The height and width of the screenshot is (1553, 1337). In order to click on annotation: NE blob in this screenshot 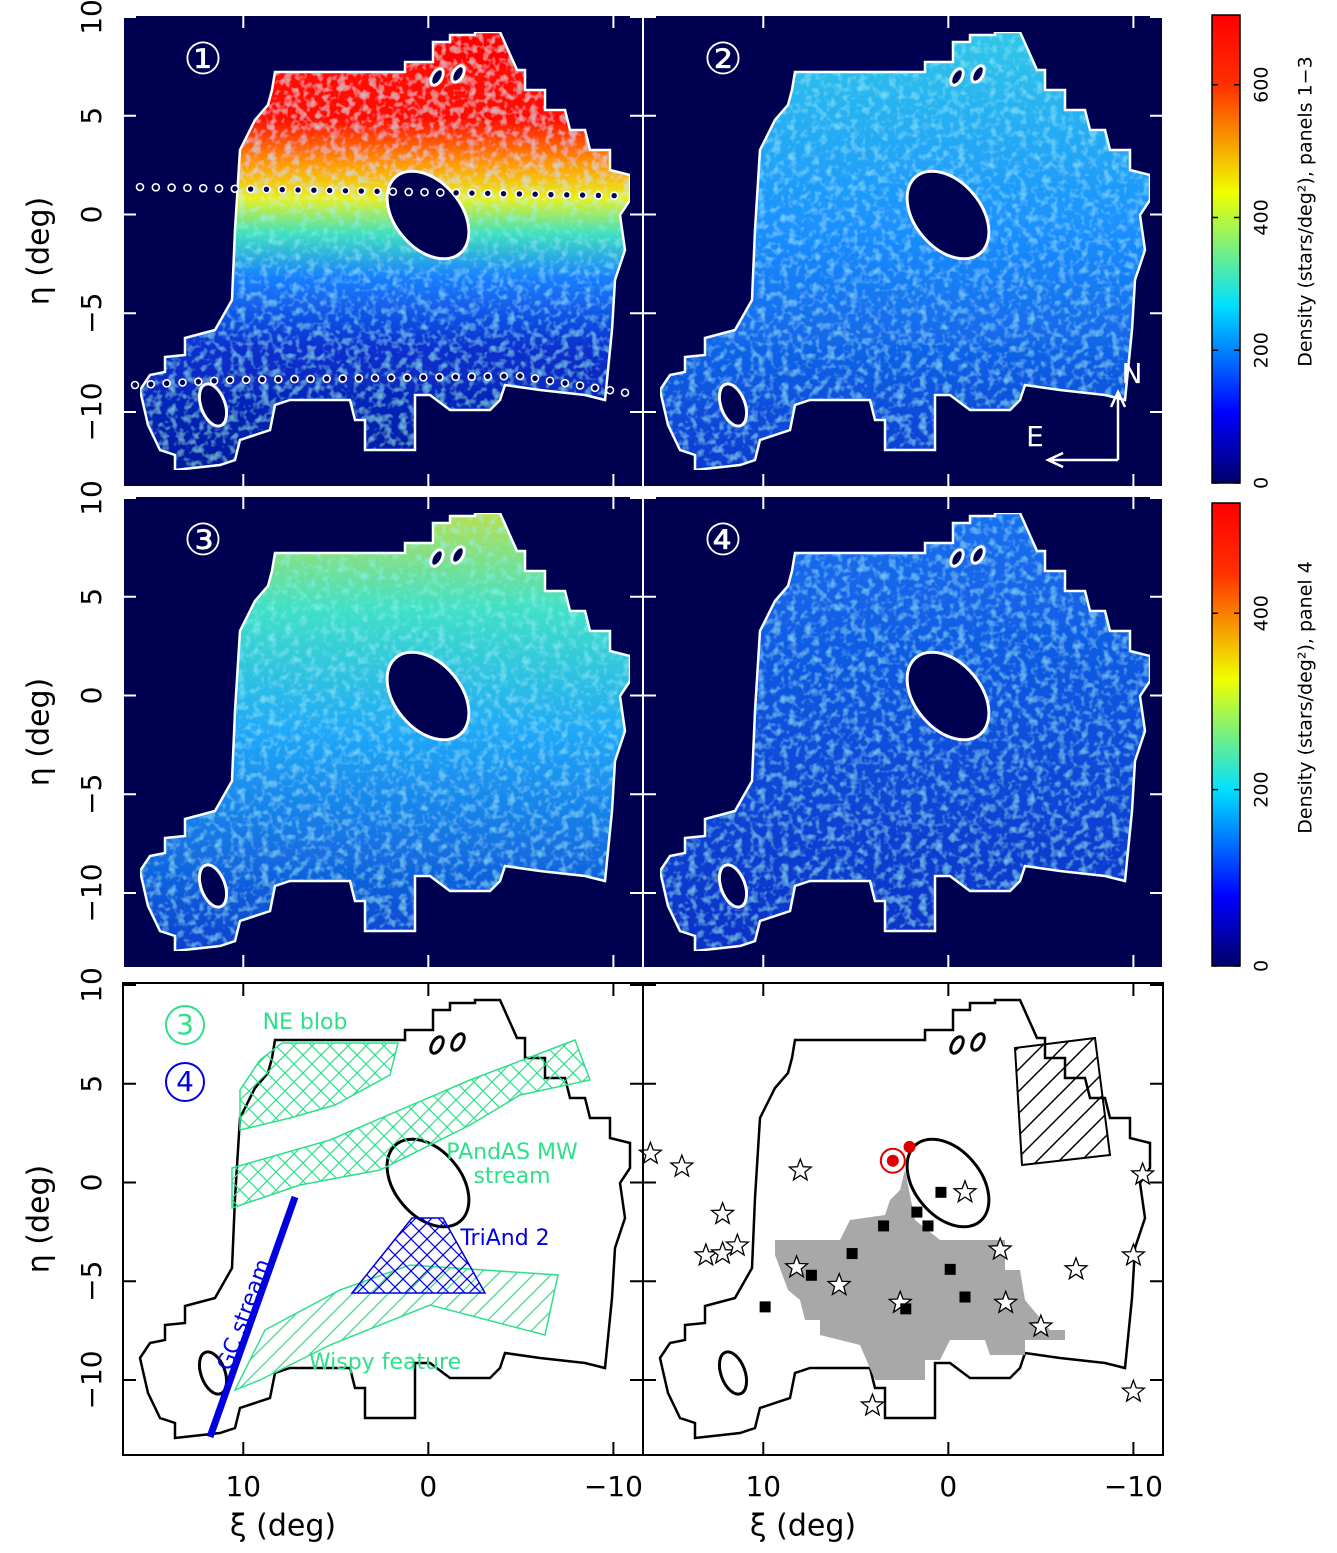, I will do `click(305, 1022)`.